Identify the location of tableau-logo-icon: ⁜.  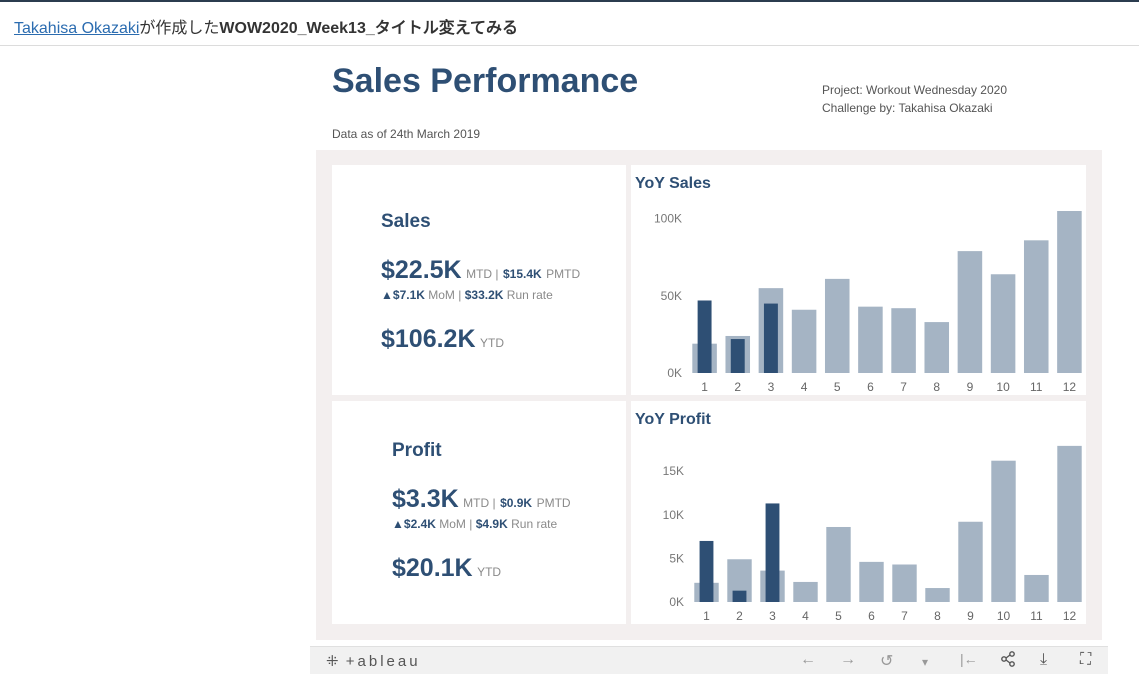
(332, 661).